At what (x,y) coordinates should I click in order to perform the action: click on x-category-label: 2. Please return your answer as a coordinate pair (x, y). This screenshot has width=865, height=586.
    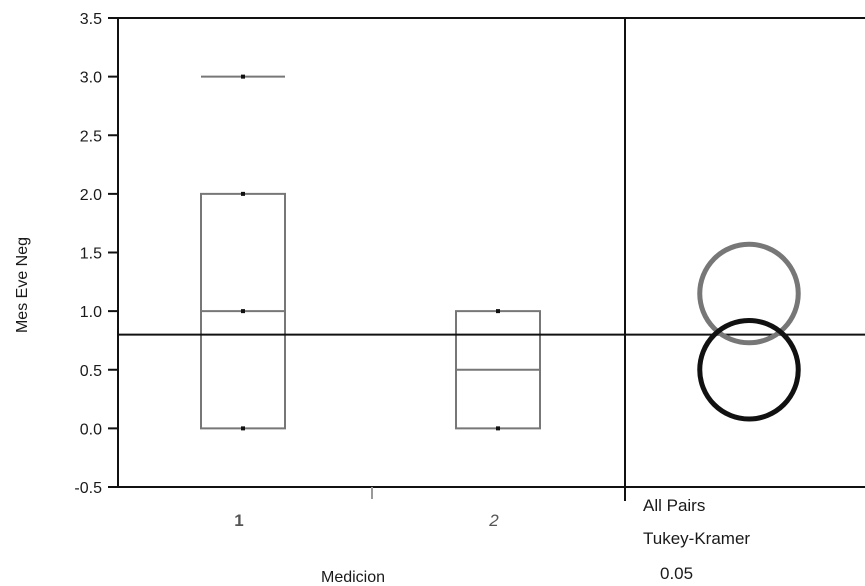
    Looking at the image, I should click on (493, 520).